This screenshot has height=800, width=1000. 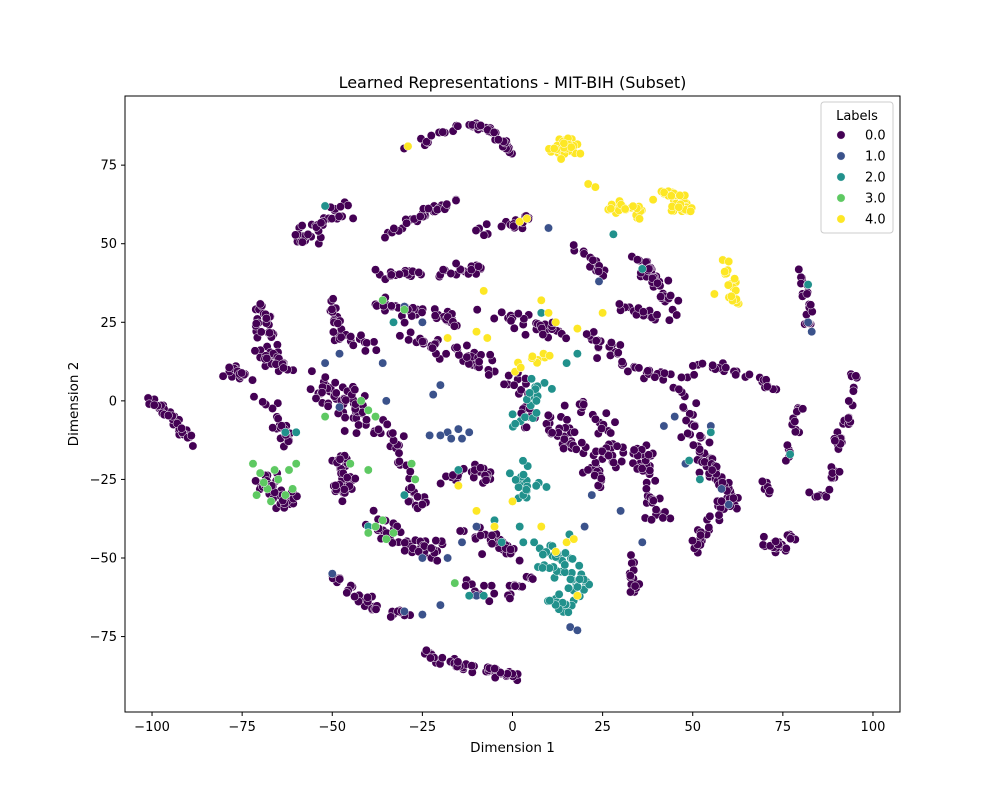 What do you see at coordinates (108, 166) in the screenshot?
I see `y-tick-label: 75` at bounding box center [108, 166].